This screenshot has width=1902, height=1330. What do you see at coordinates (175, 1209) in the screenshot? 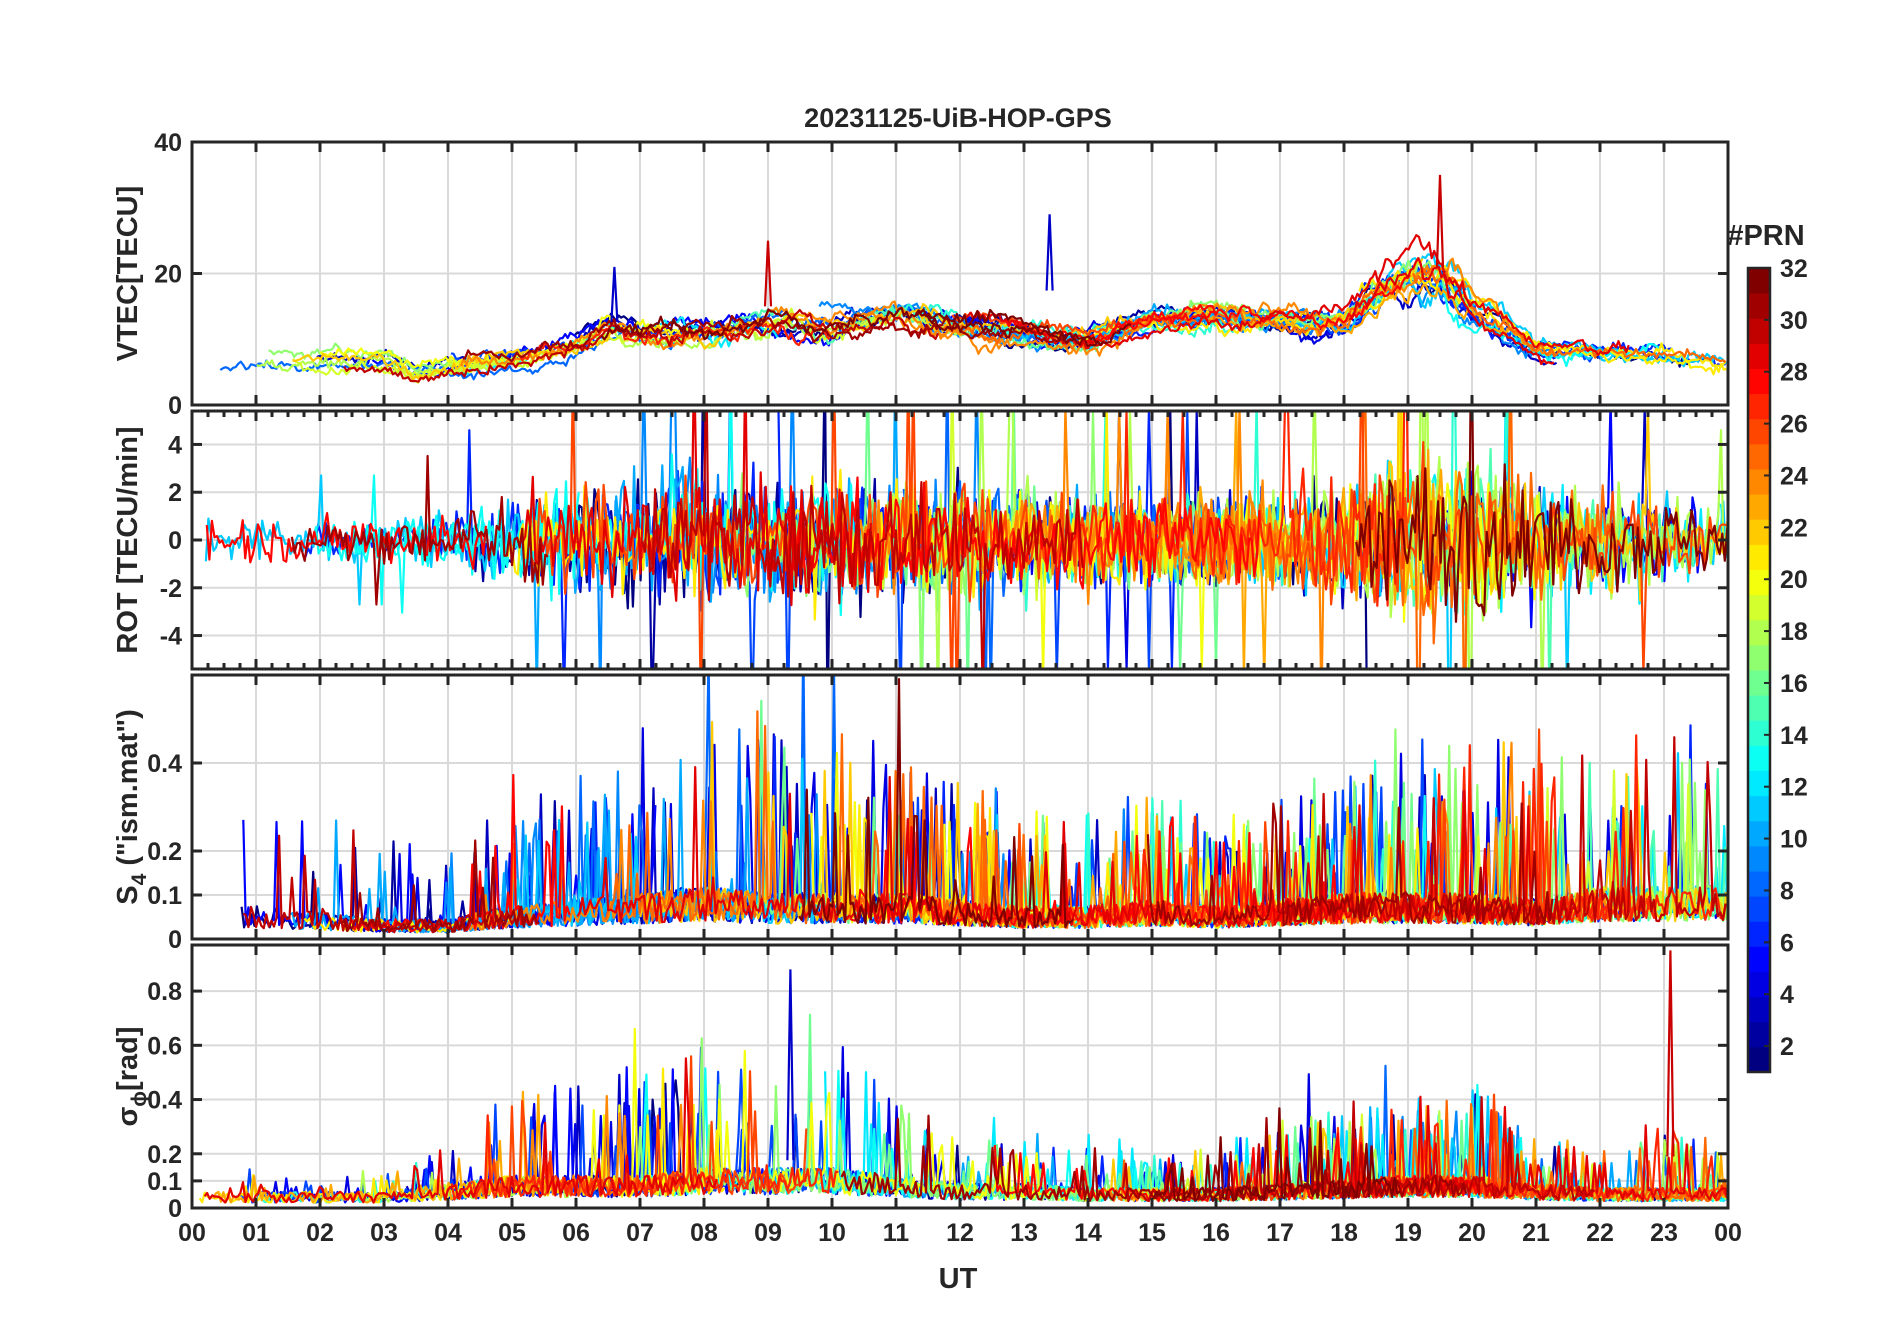
I see `y-tick-label-sigma_phi: 0` at bounding box center [175, 1209].